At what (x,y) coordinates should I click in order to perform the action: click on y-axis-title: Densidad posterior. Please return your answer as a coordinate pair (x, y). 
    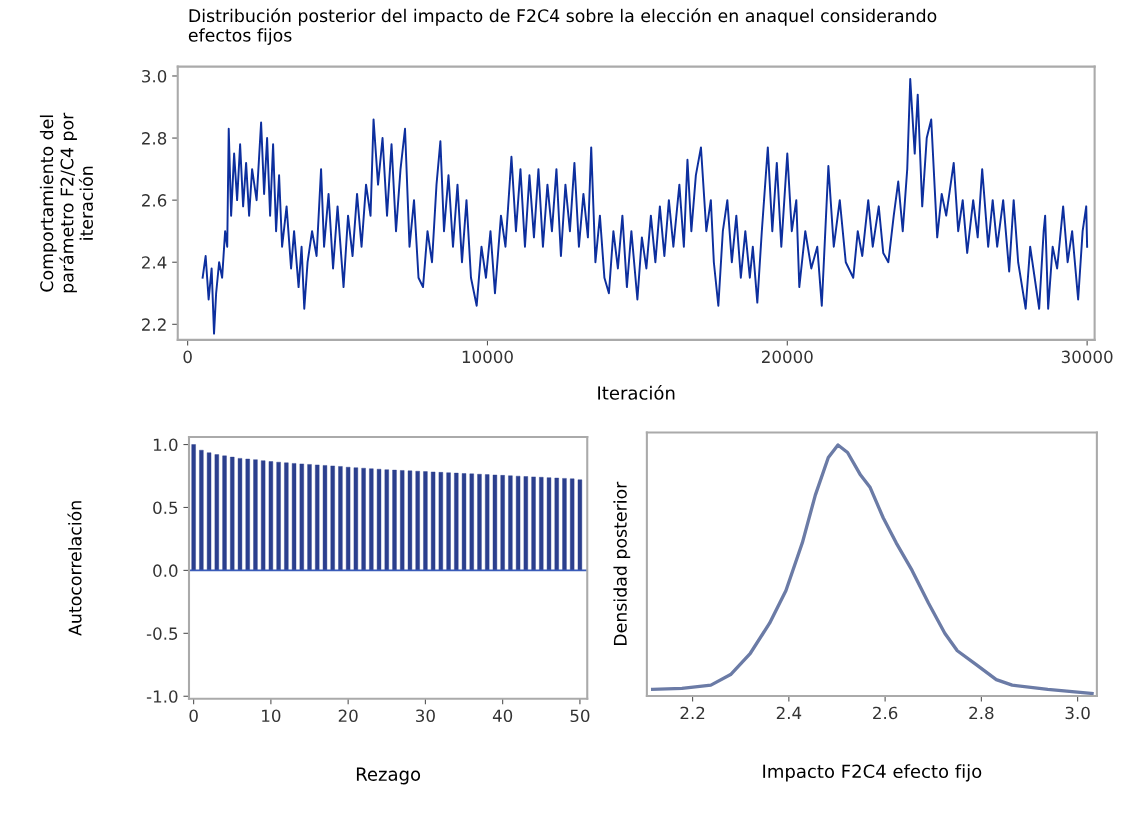
    Looking at the image, I should click on (622, 563).